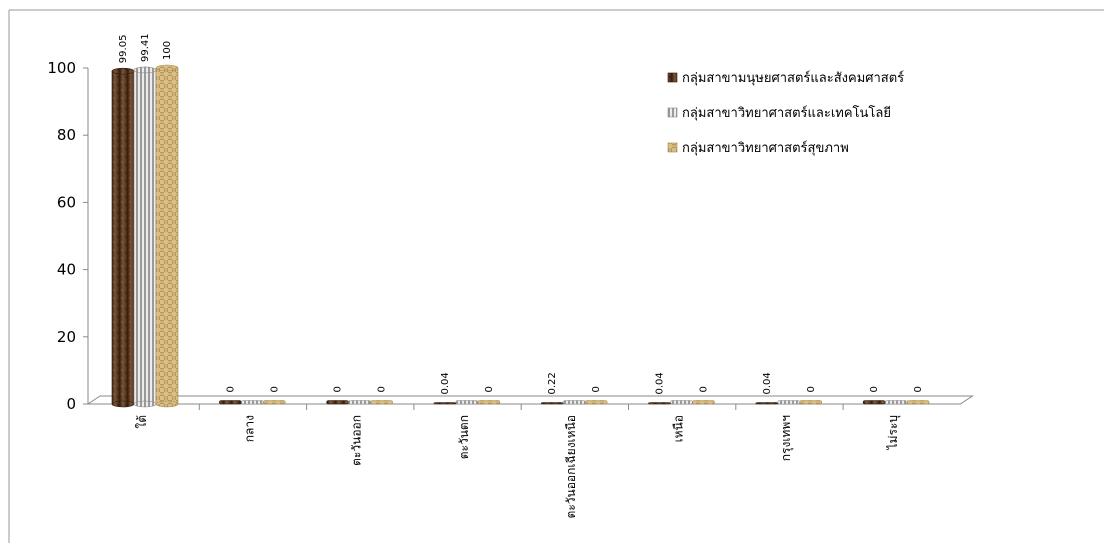  What do you see at coordinates (672, 112) in the screenshot?
I see `legend-swatch-science-tech` at bounding box center [672, 112].